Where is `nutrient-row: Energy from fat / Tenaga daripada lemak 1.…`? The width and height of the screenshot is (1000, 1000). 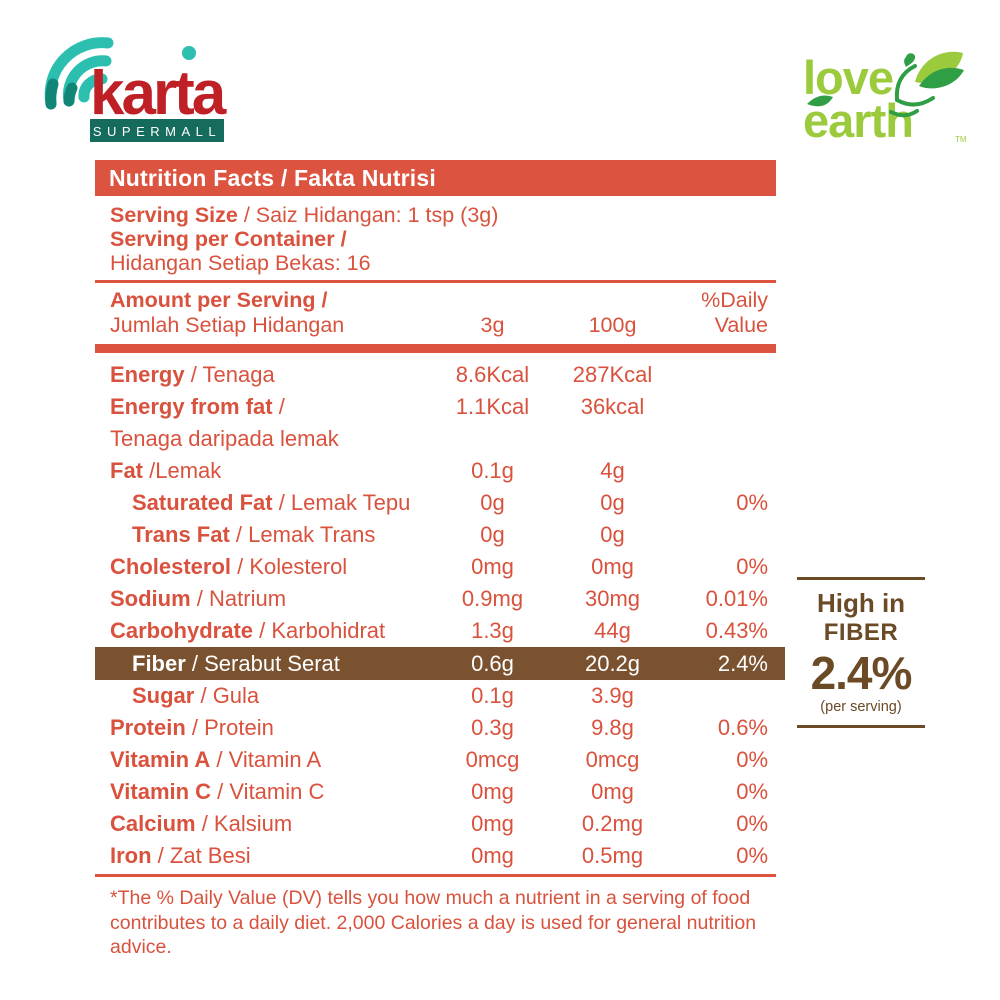
nutrient-row: Energy from fat / Tenaga daripada lemak 1.… is located at coordinates (435, 423).